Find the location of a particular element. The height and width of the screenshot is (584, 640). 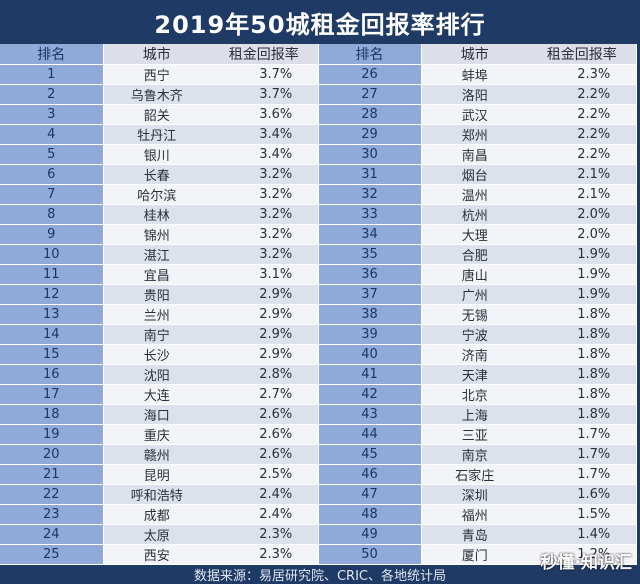

left-rate-cell: 3.7% is located at coordinates (264, 74).